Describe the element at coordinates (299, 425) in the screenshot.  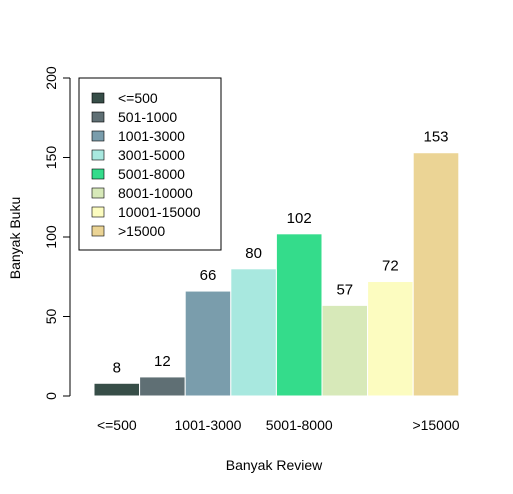
I see `x-tick-label: 5001-8000` at that location.